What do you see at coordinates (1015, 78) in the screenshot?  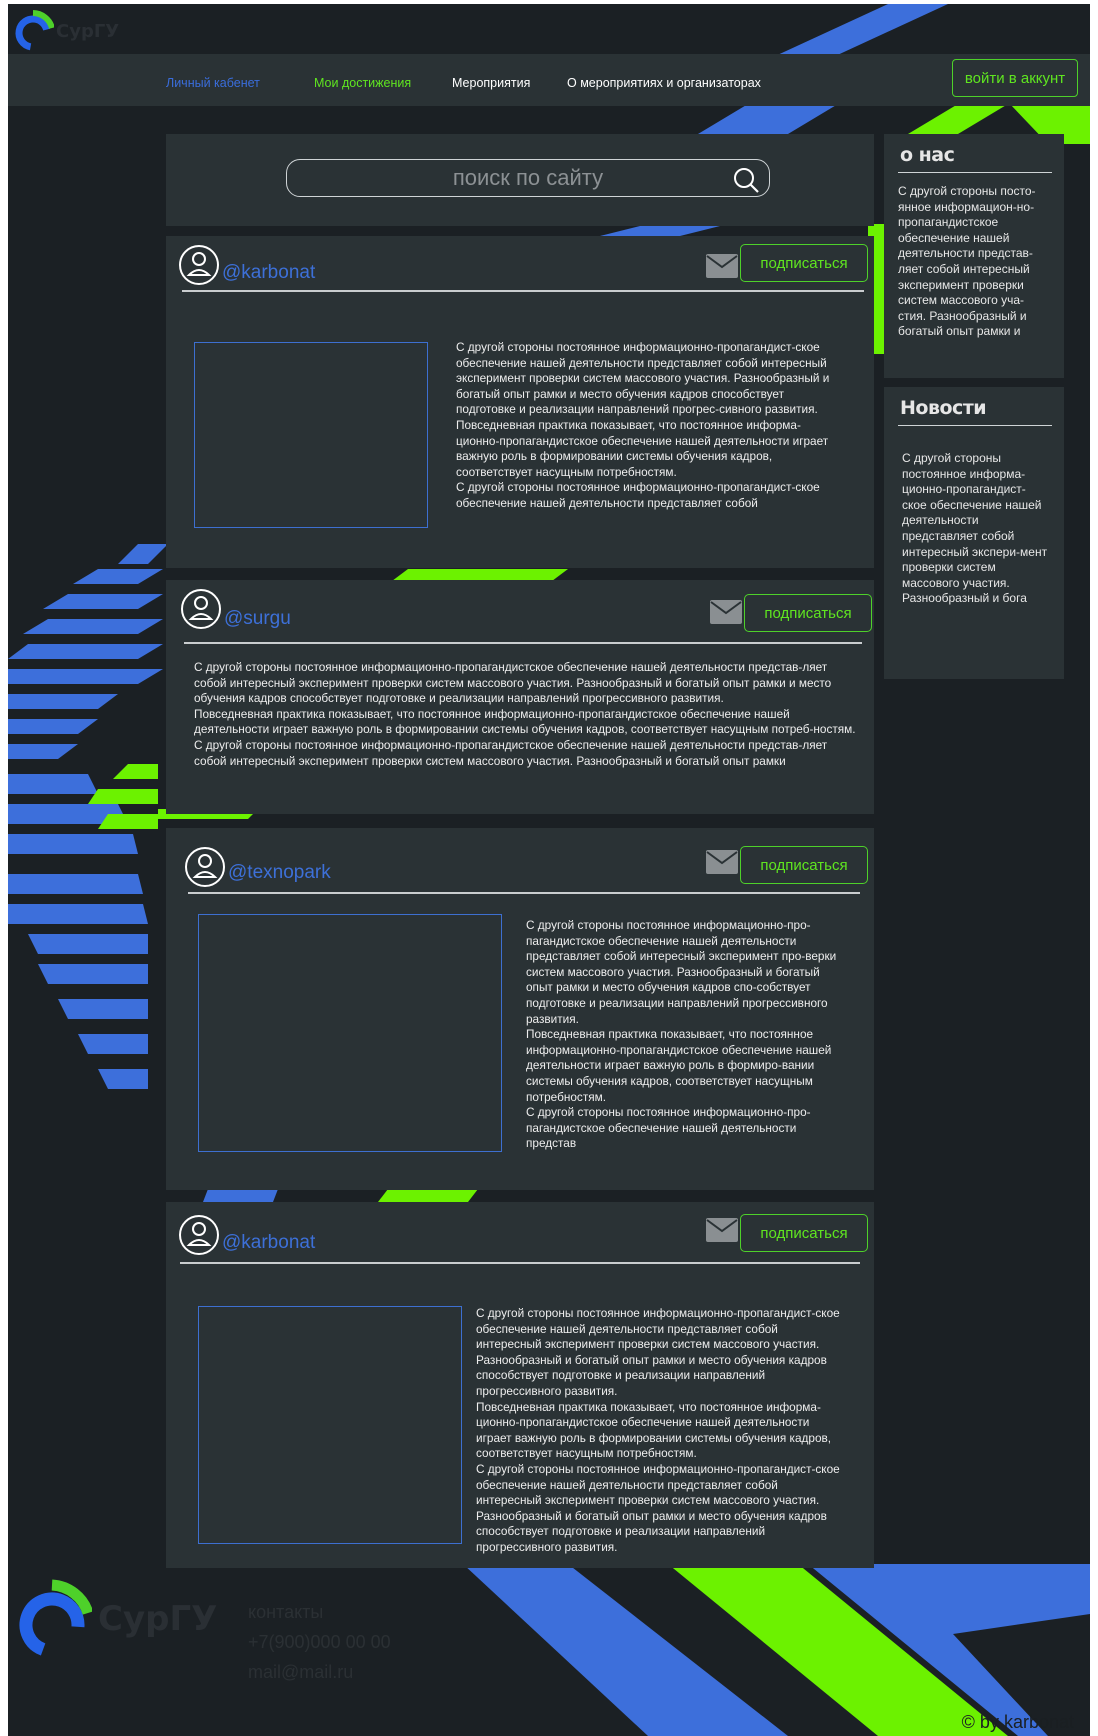 I see `login-button: войти в аккунт` at bounding box center [1015, 78].